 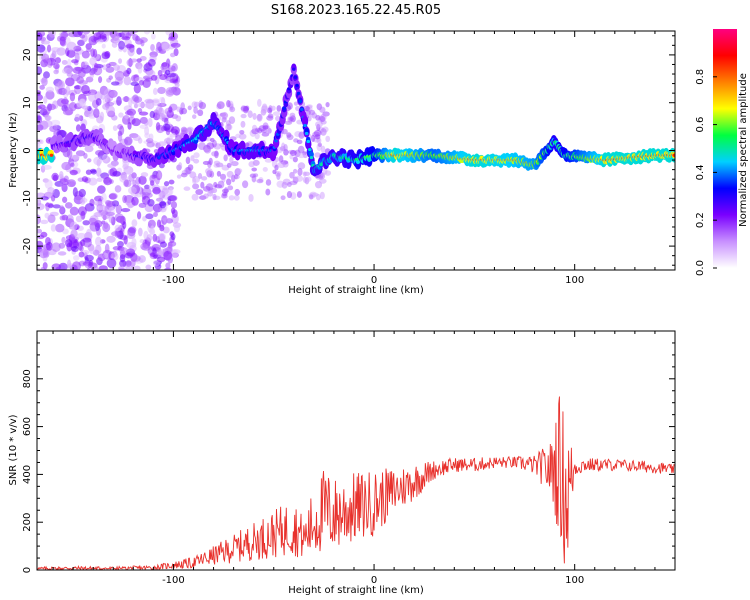 What do you see at coordinates (27, 426) in the screenshot?
I see `y-tick-label: 600` at bounding box center [27, 426].